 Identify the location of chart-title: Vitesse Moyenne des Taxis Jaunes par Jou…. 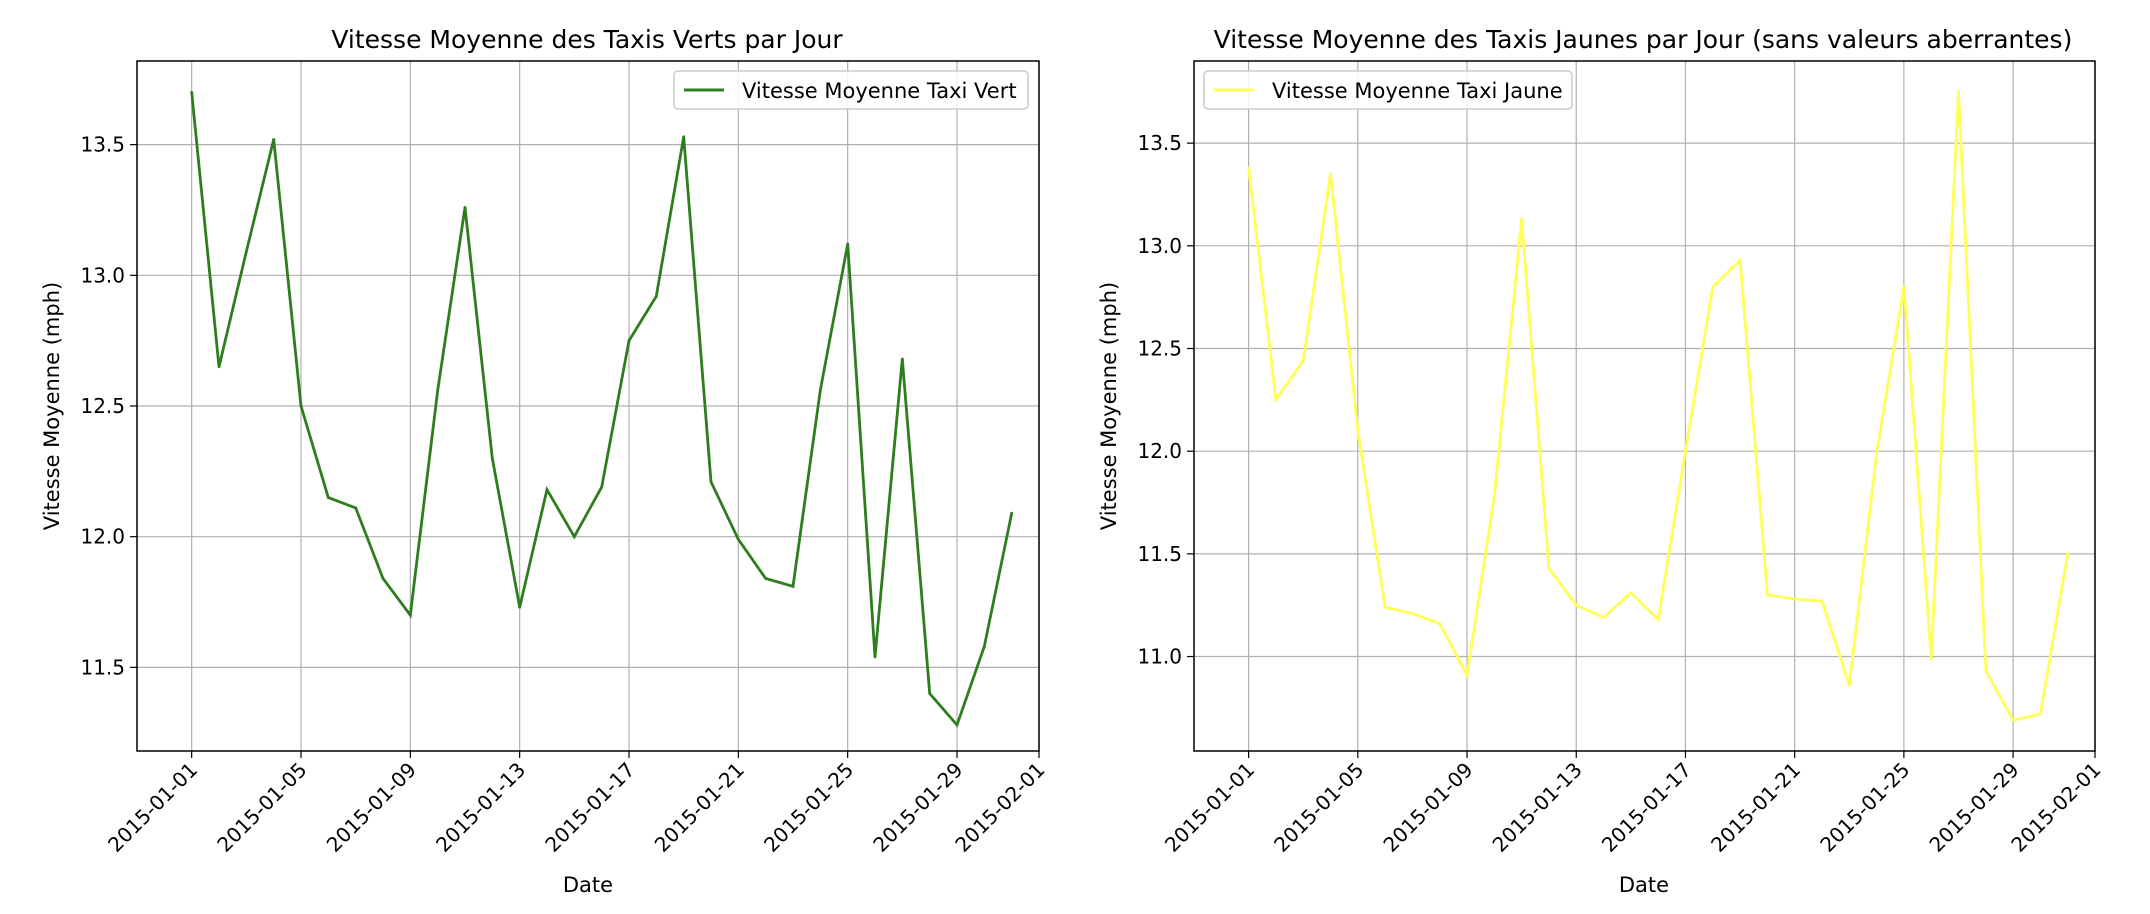
(1643, 39).